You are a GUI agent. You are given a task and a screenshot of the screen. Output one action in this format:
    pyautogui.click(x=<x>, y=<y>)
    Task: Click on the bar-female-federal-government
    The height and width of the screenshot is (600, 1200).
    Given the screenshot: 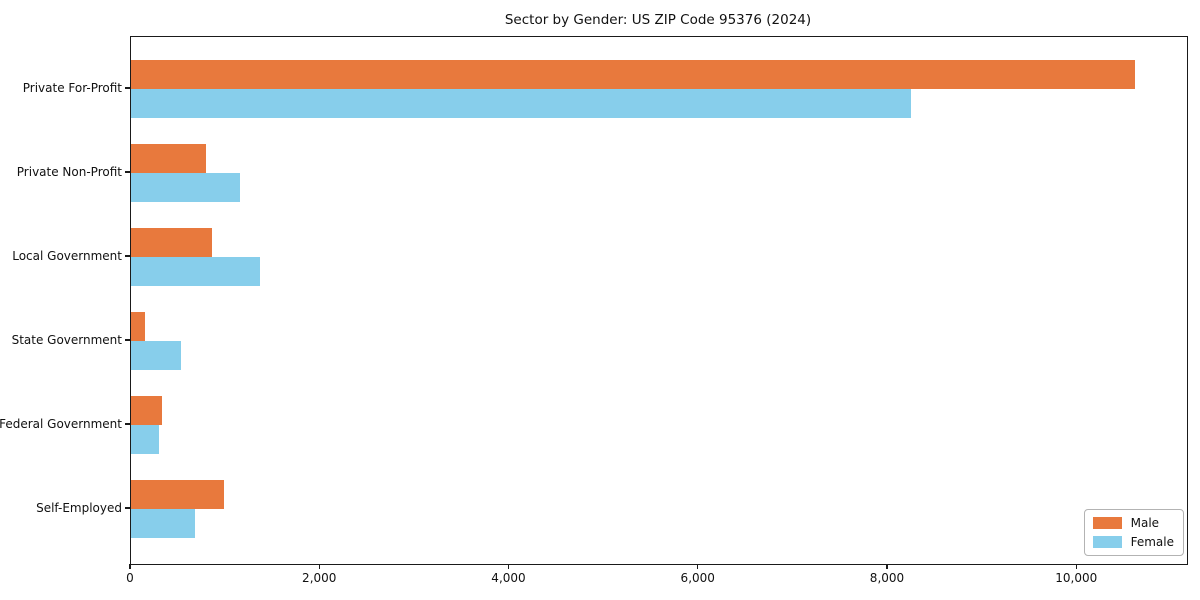 What is the action you would take?
    pyautogui.click(x=145, y=439)
    